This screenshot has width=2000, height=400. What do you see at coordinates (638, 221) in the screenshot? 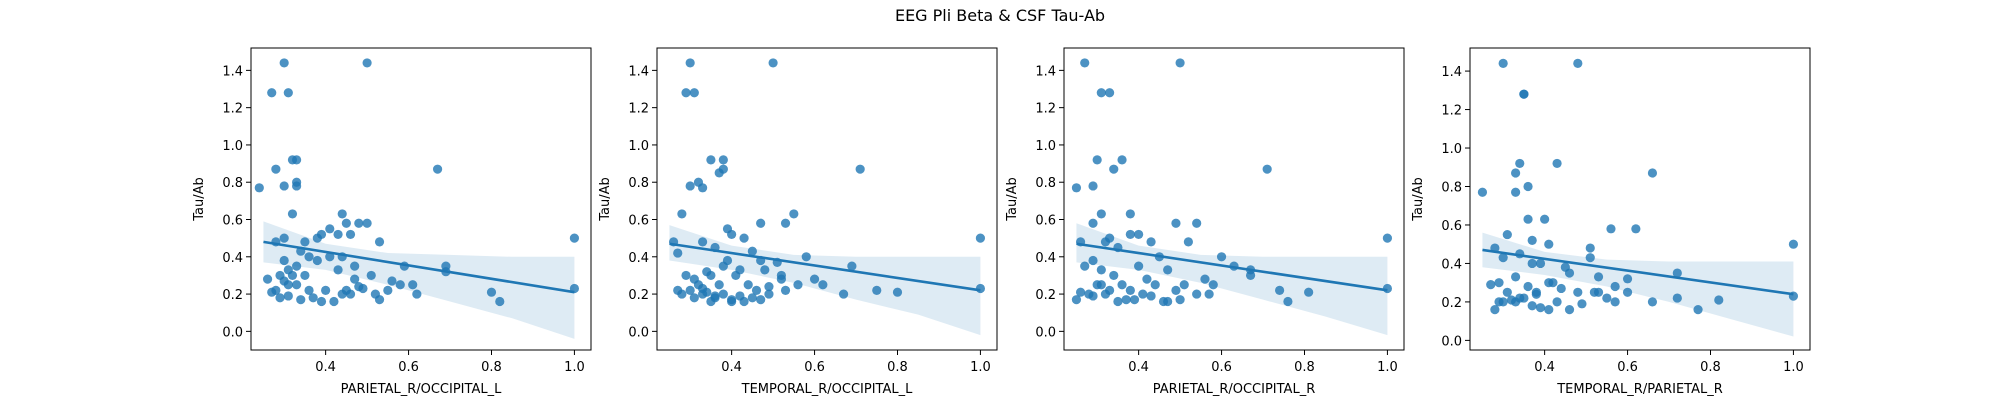
I see `y-tick-label: 0.6` at bounding box center [638, 221].